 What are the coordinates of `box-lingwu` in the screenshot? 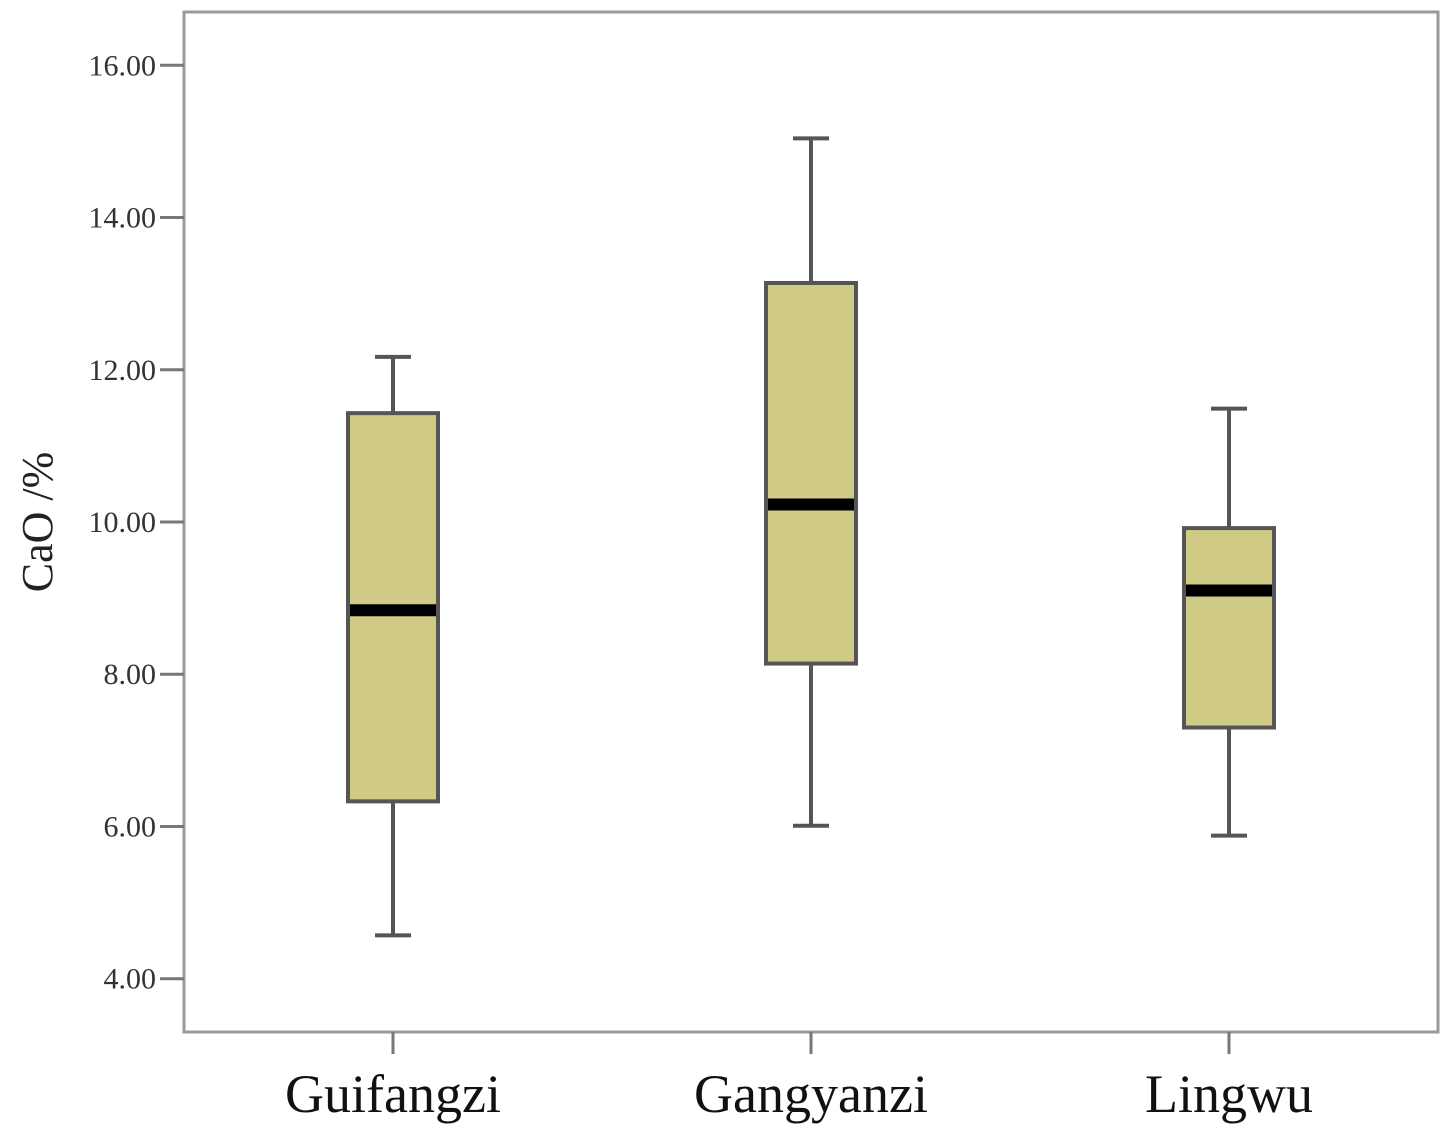 It's located at (1229, 622).